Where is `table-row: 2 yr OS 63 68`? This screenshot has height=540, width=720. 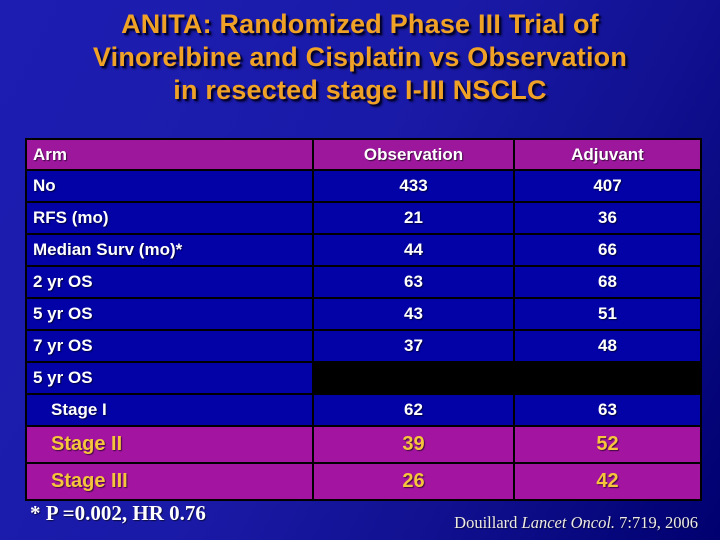 table-row: 2 yr OS 63 68 is located at coordinates (363, 283).